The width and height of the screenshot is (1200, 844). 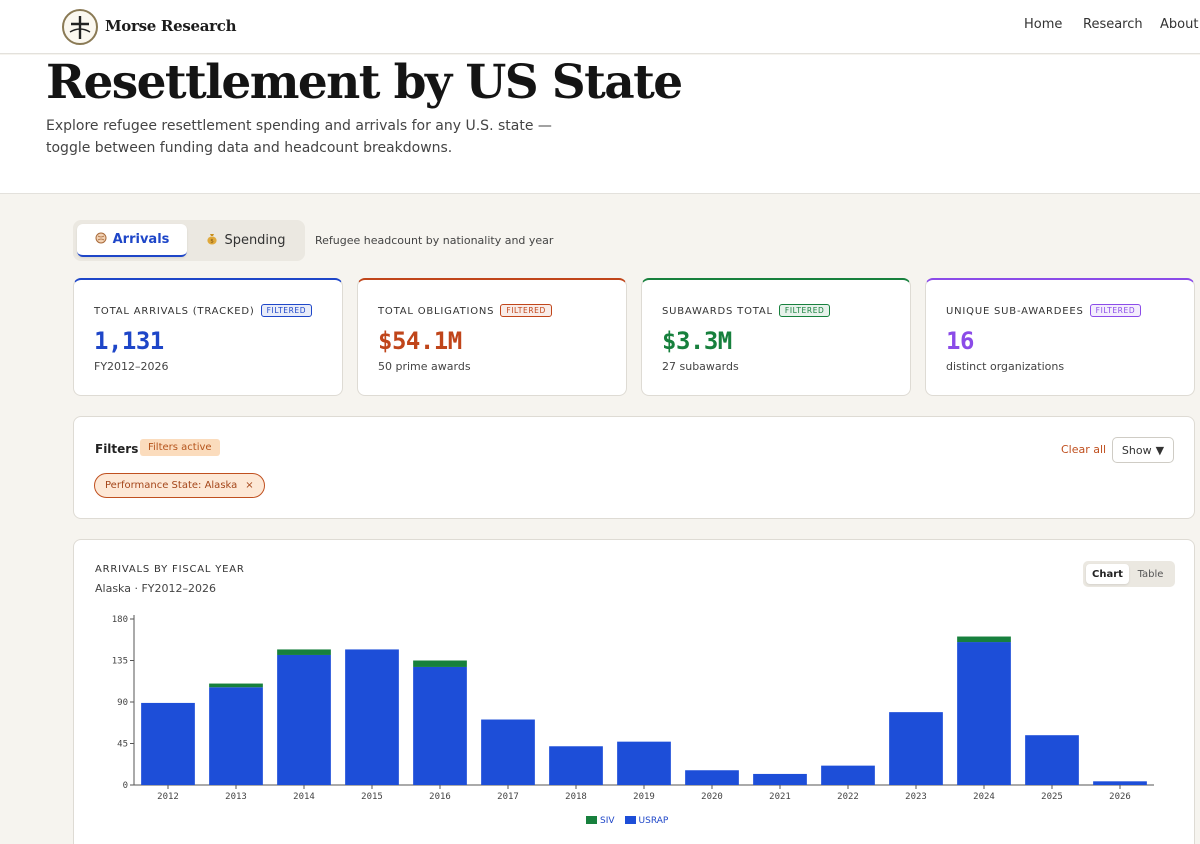 I want to click on triangle-down-icon: ▼, so click(x=1160, y=450).